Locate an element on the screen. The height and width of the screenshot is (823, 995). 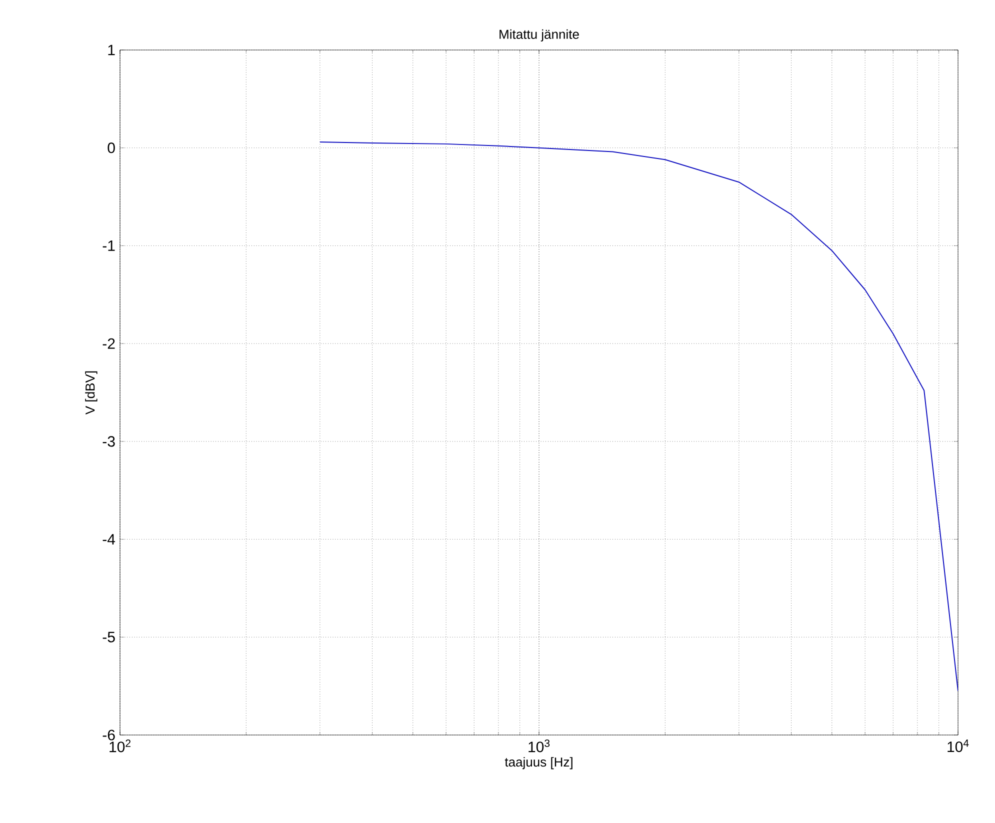
y-axis-title: V [dBV] is located at coordinates (91, 392).